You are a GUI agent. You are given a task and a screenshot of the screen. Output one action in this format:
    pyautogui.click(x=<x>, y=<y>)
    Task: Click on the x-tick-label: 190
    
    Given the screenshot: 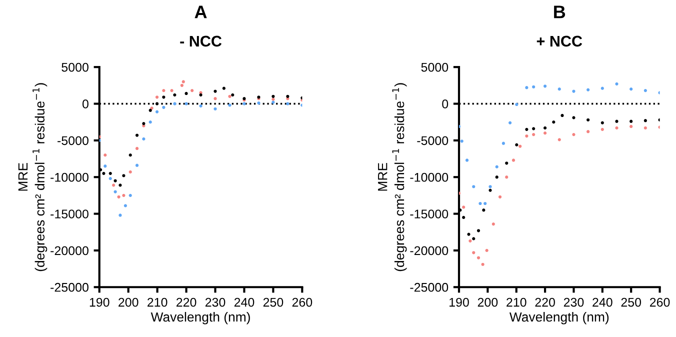 What is the action you would take?
    pyautogui.click(x=100, y=302)
    